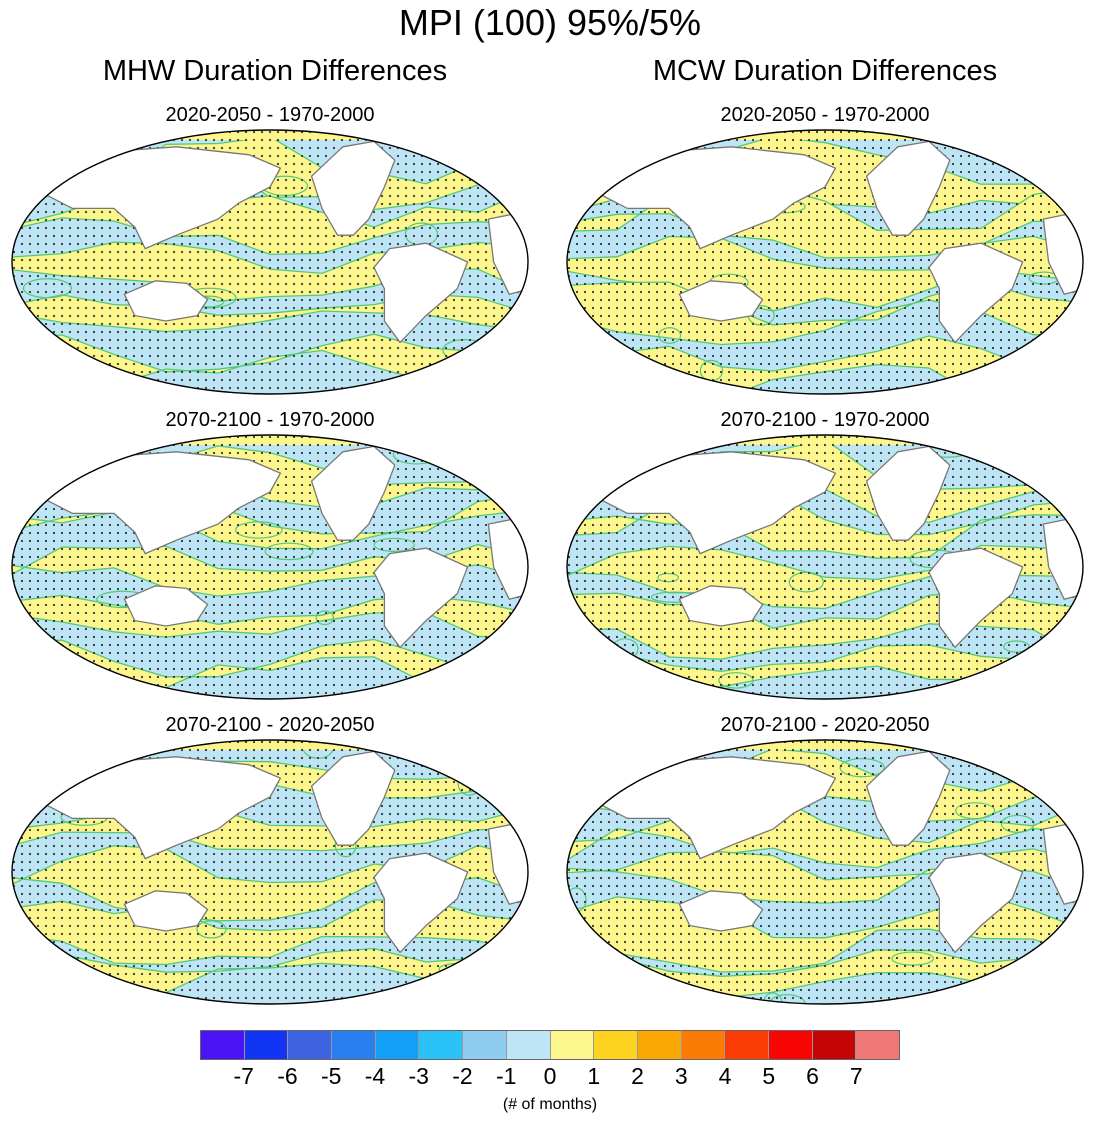 Image resolution: width=1100 pixels, height=1127 pixels. What do you see at coordinates (275, 71) in the screenshot?
I see `column-title-mhw: MHW Duration Differences` at bounding box center [275, 71].